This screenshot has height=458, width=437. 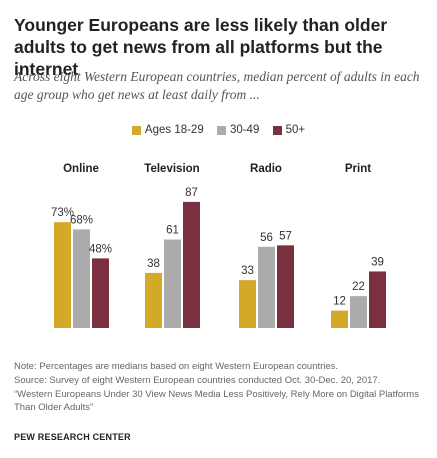 What do you see at coordinates (191, 264) in the screenshot?
I see `bar-television-50-plus` at bounding box center [191, 264].